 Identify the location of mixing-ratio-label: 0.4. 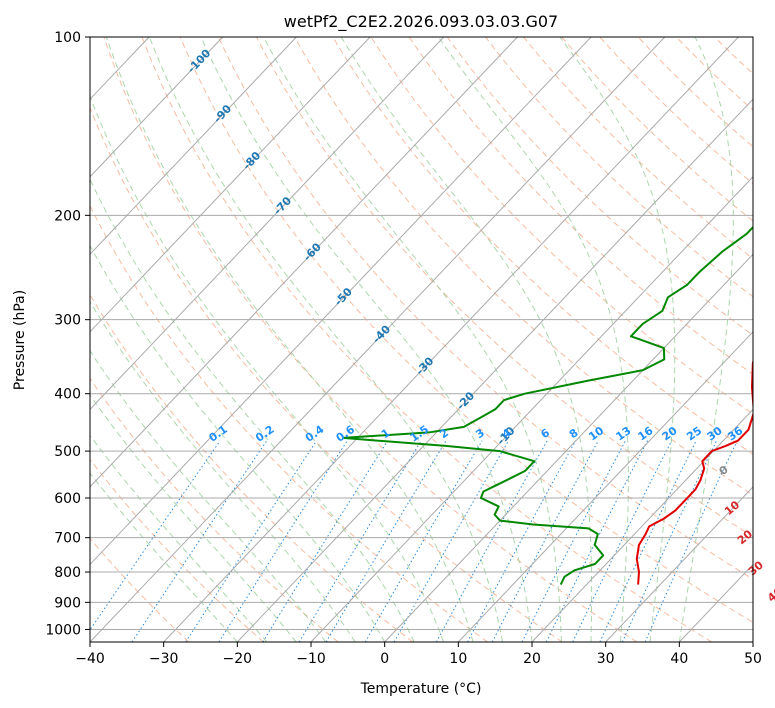
(315, 434).